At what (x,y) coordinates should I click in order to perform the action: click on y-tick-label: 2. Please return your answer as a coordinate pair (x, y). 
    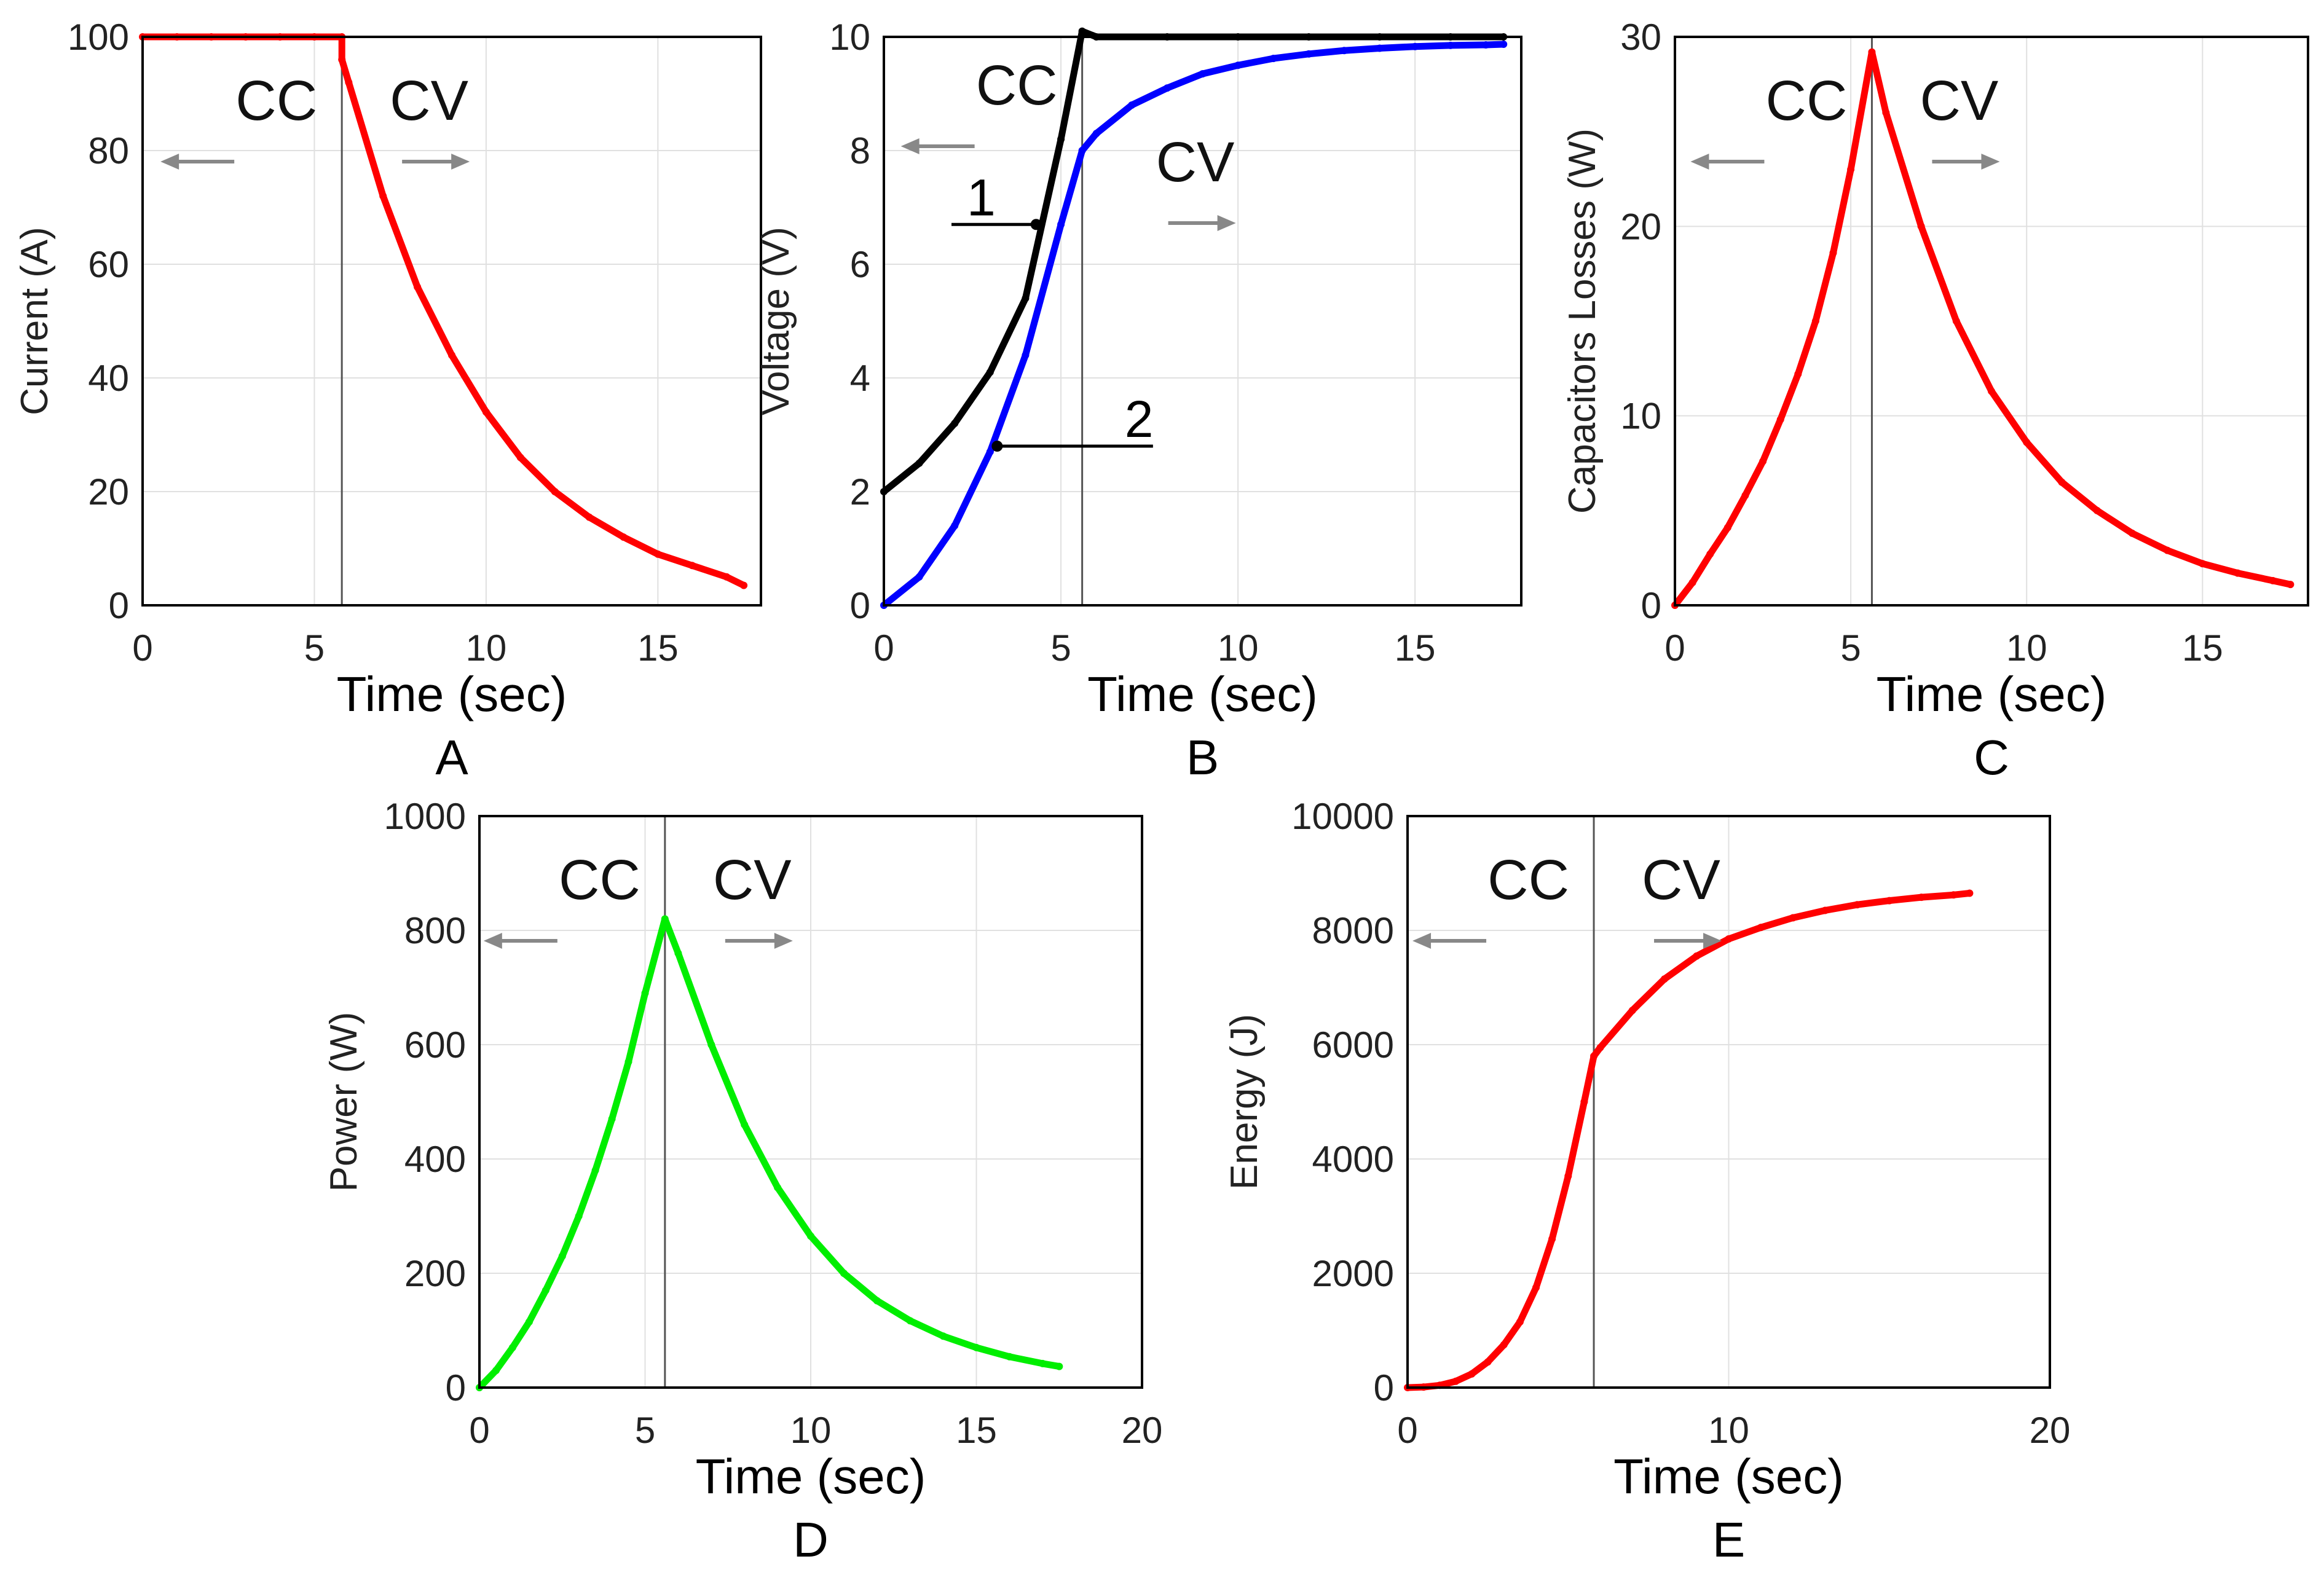
    Looking at the image, I should click on (860, 492).